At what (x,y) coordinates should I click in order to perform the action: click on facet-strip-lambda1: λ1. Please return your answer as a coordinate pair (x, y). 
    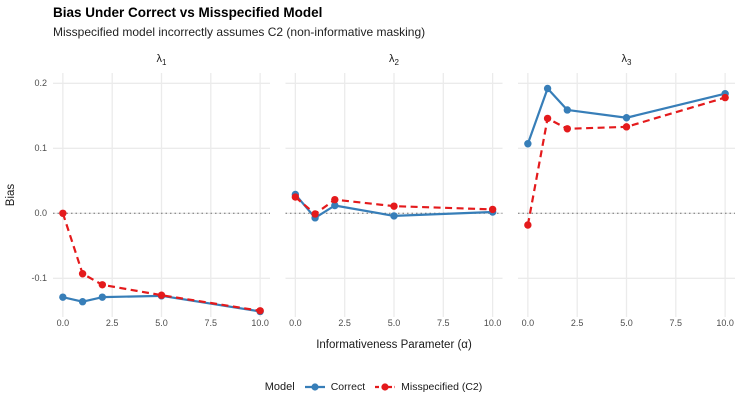
    Looking at the image, I should click on (161, 60).